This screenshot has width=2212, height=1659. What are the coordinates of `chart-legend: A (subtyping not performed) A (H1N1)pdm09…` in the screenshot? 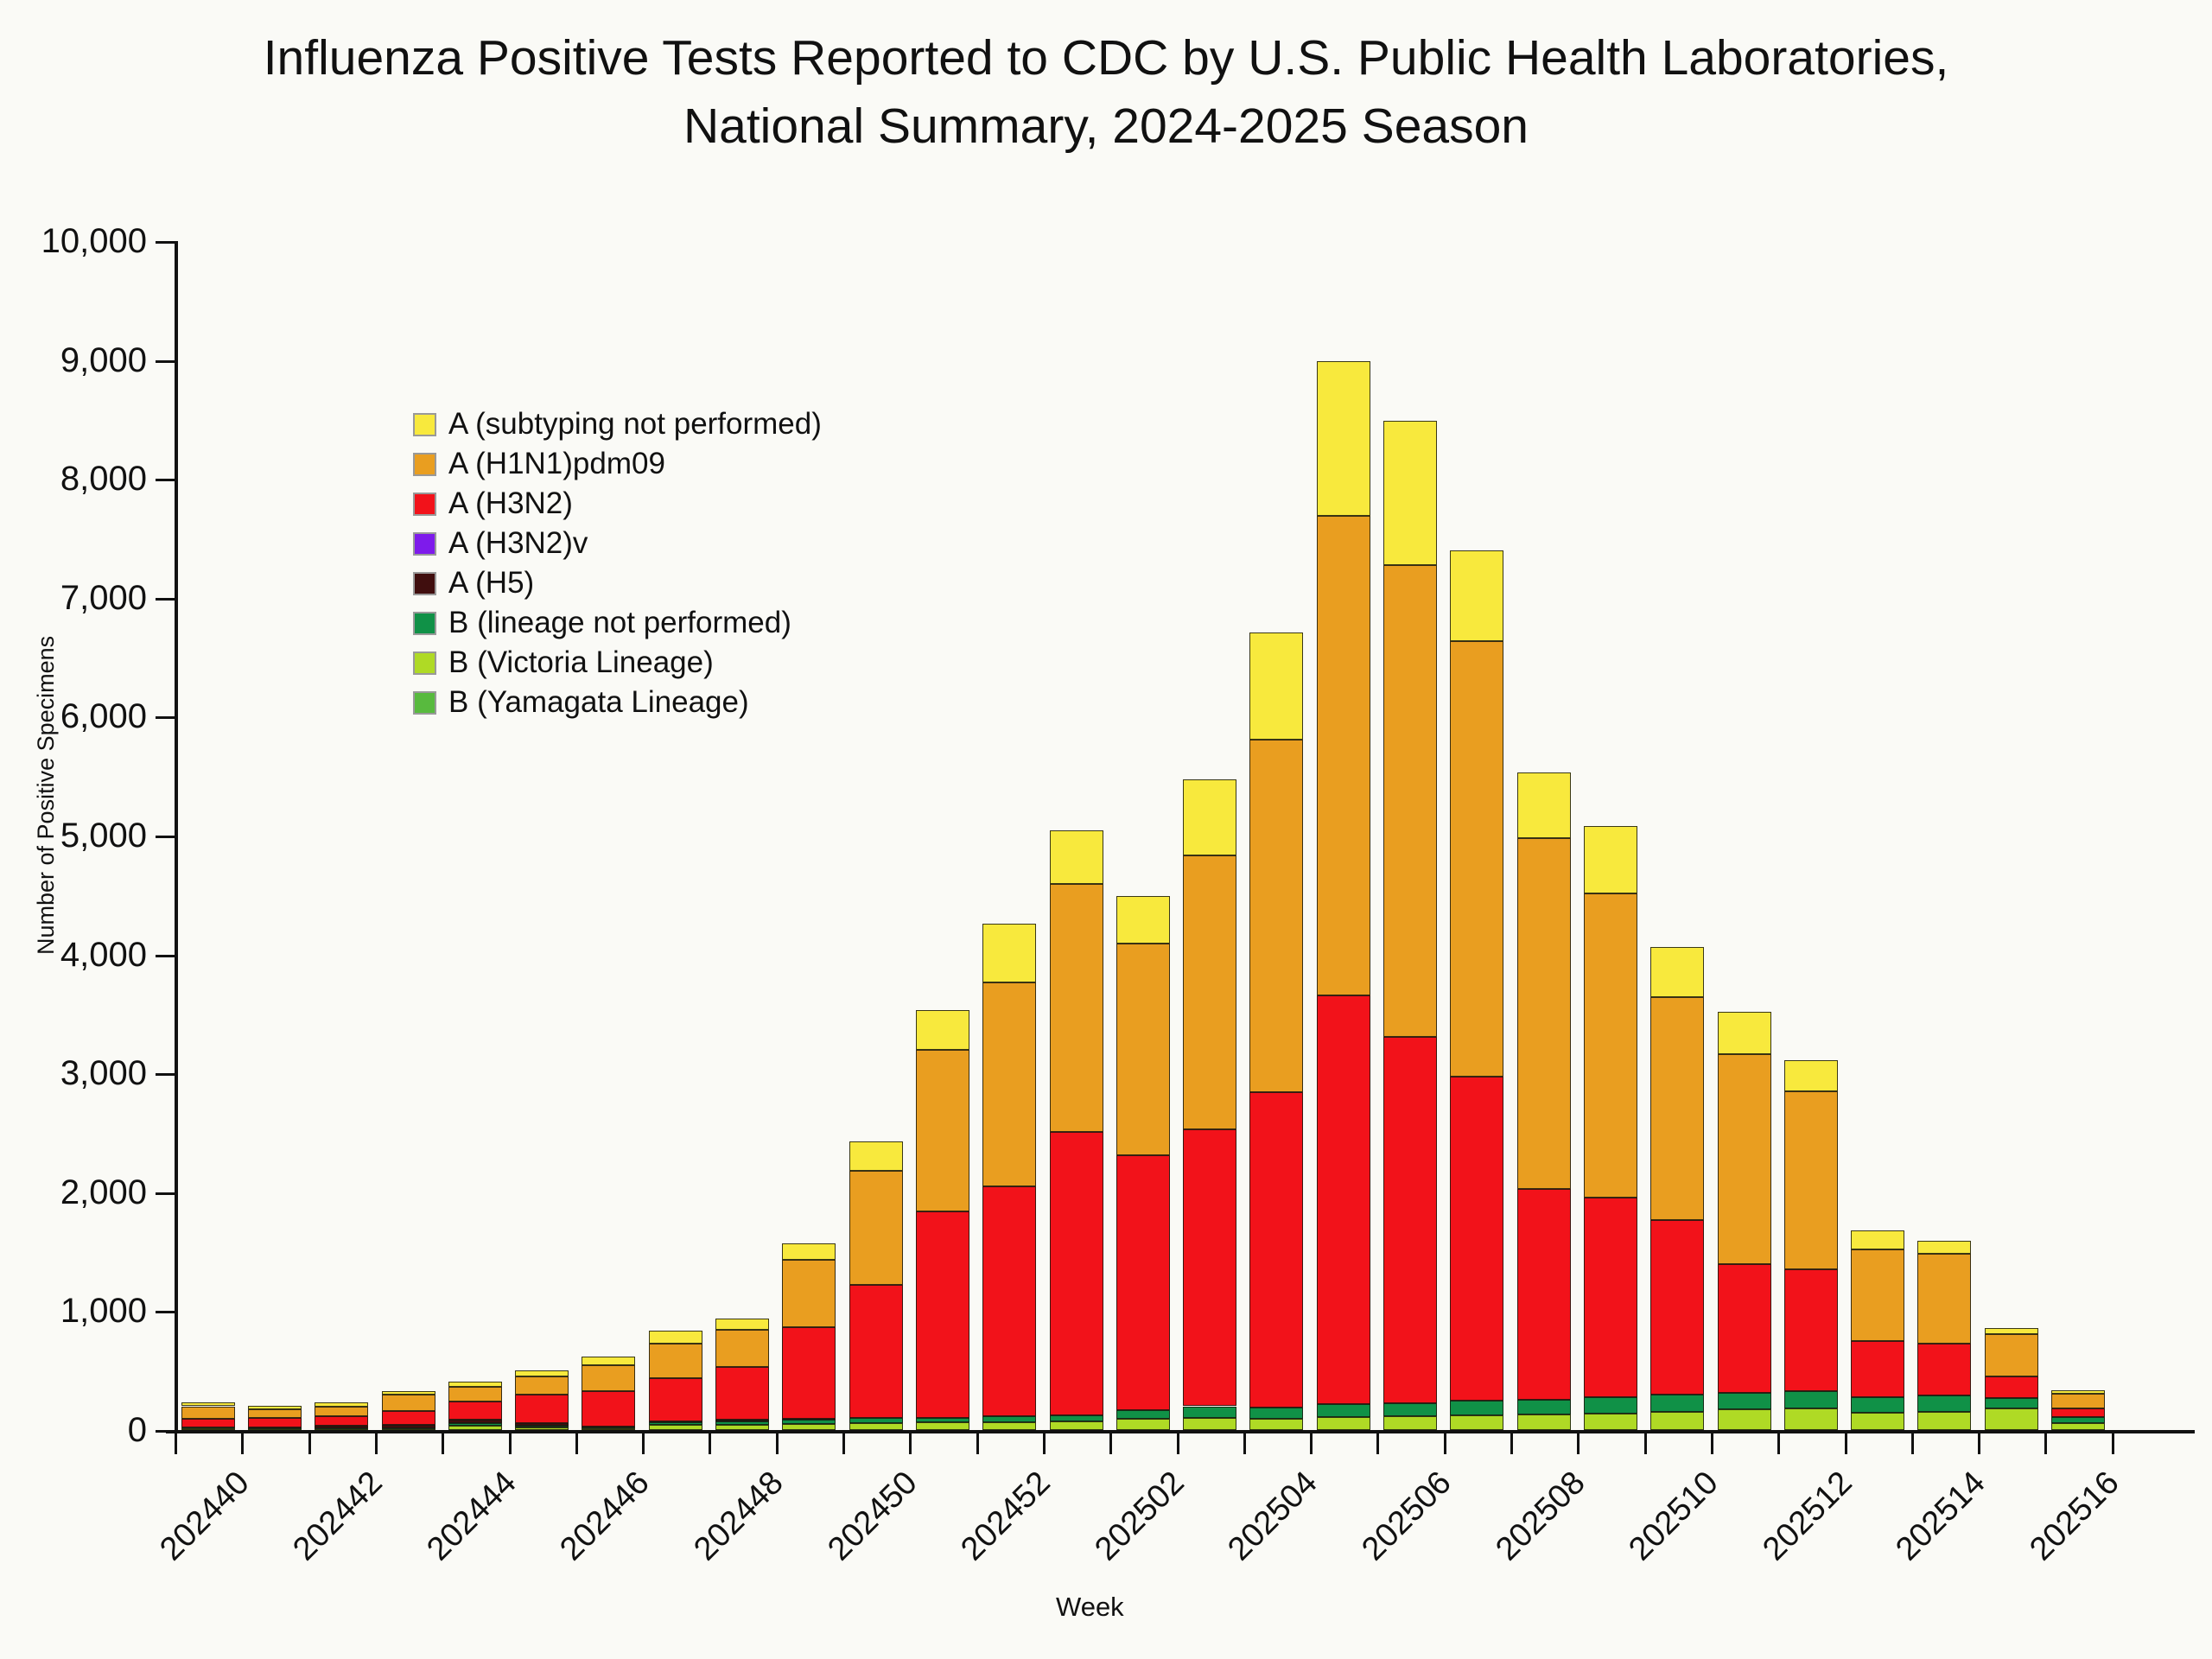 It's located at (617, 563).